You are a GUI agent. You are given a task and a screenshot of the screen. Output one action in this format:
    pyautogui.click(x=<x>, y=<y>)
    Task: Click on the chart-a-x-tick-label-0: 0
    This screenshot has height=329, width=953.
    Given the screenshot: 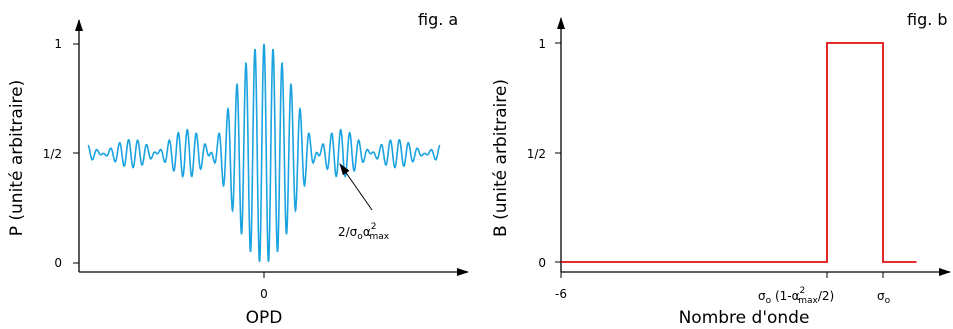 What is the action you would take?
    pyautogui.click(x=264, y=294)
    